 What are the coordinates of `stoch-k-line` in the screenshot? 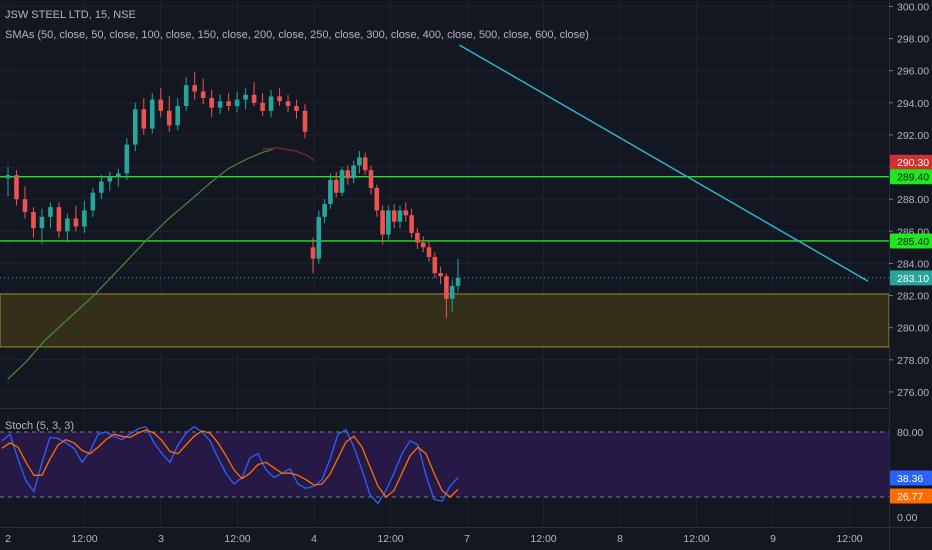 It's located at (230, 465).